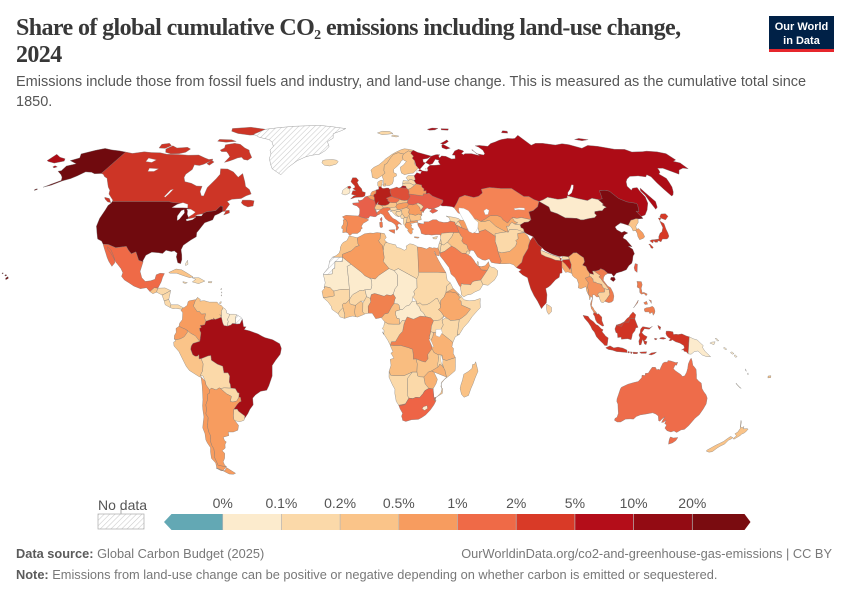 The height and width of the screenshot is (600, 850). I want to click on svg-text: 1%, so click(457, 503).